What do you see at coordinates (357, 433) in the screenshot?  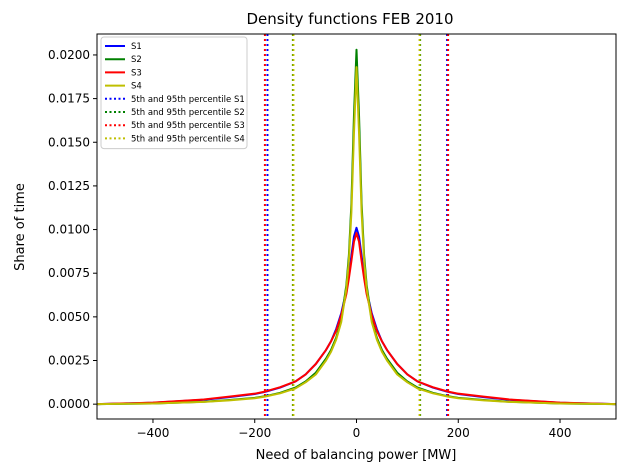 I see `x-tick-label: 0` at bounding box center [357, 433].